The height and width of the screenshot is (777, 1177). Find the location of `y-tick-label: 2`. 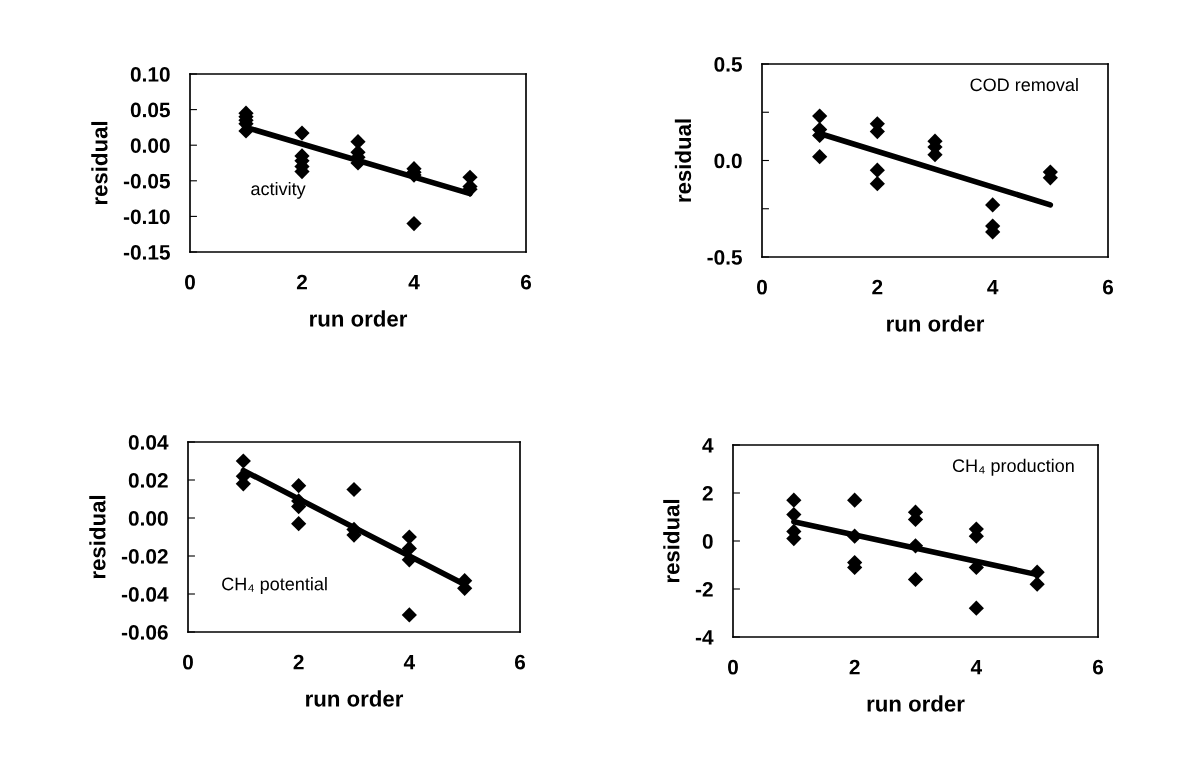

y-tick-label: 2 is located at coordinates (707, 493).